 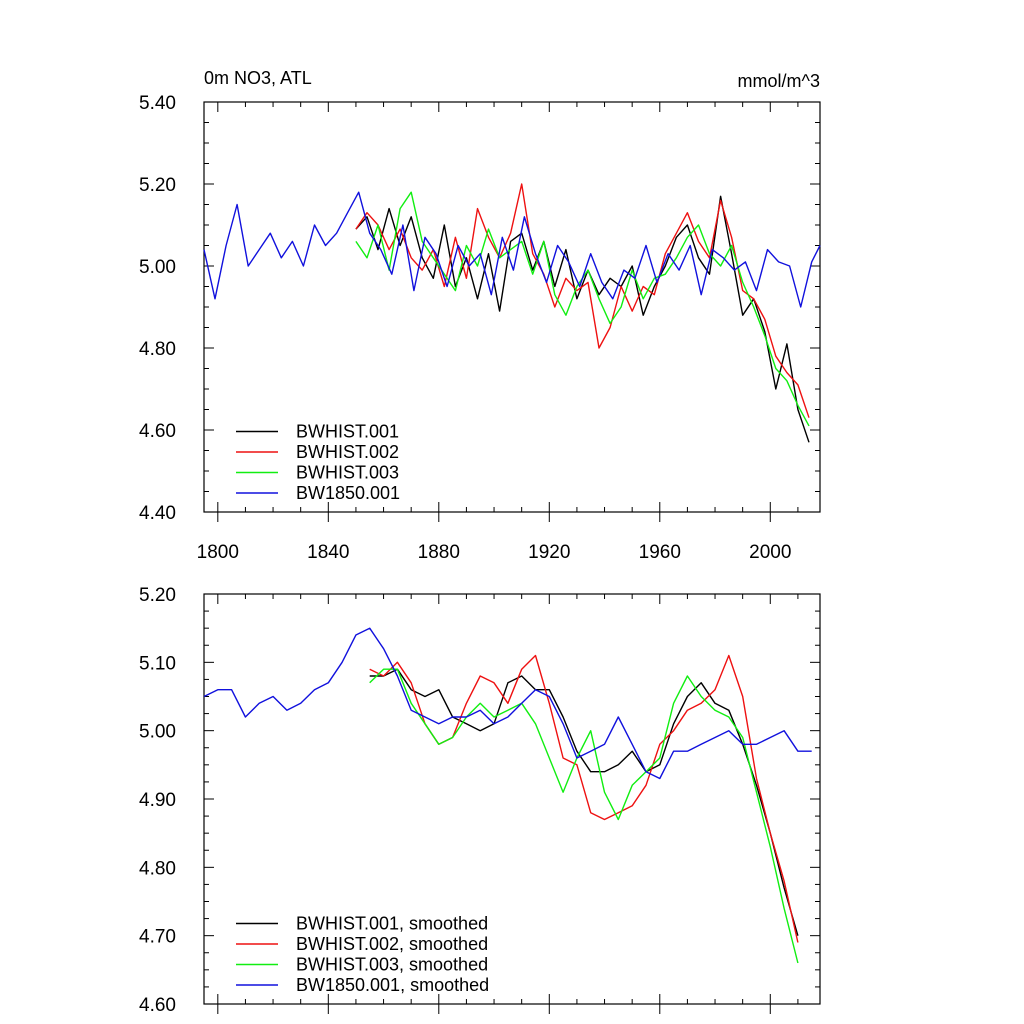 I want to click on legend-label: BWHIST.001, smoothed, so click(x=392, y=924).